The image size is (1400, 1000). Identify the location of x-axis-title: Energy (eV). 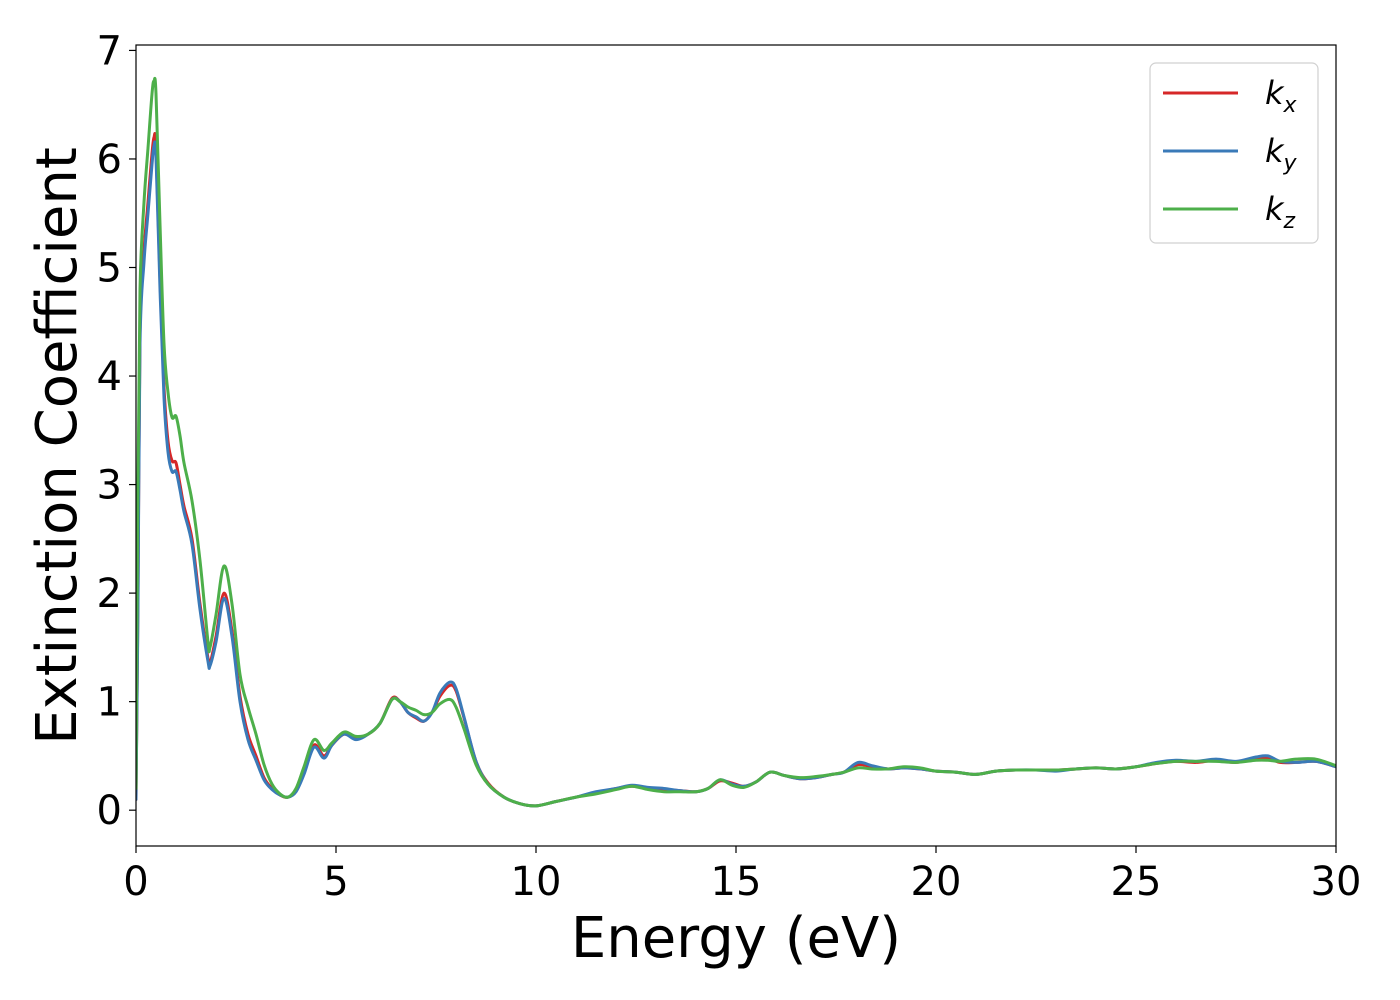
(736, 938).